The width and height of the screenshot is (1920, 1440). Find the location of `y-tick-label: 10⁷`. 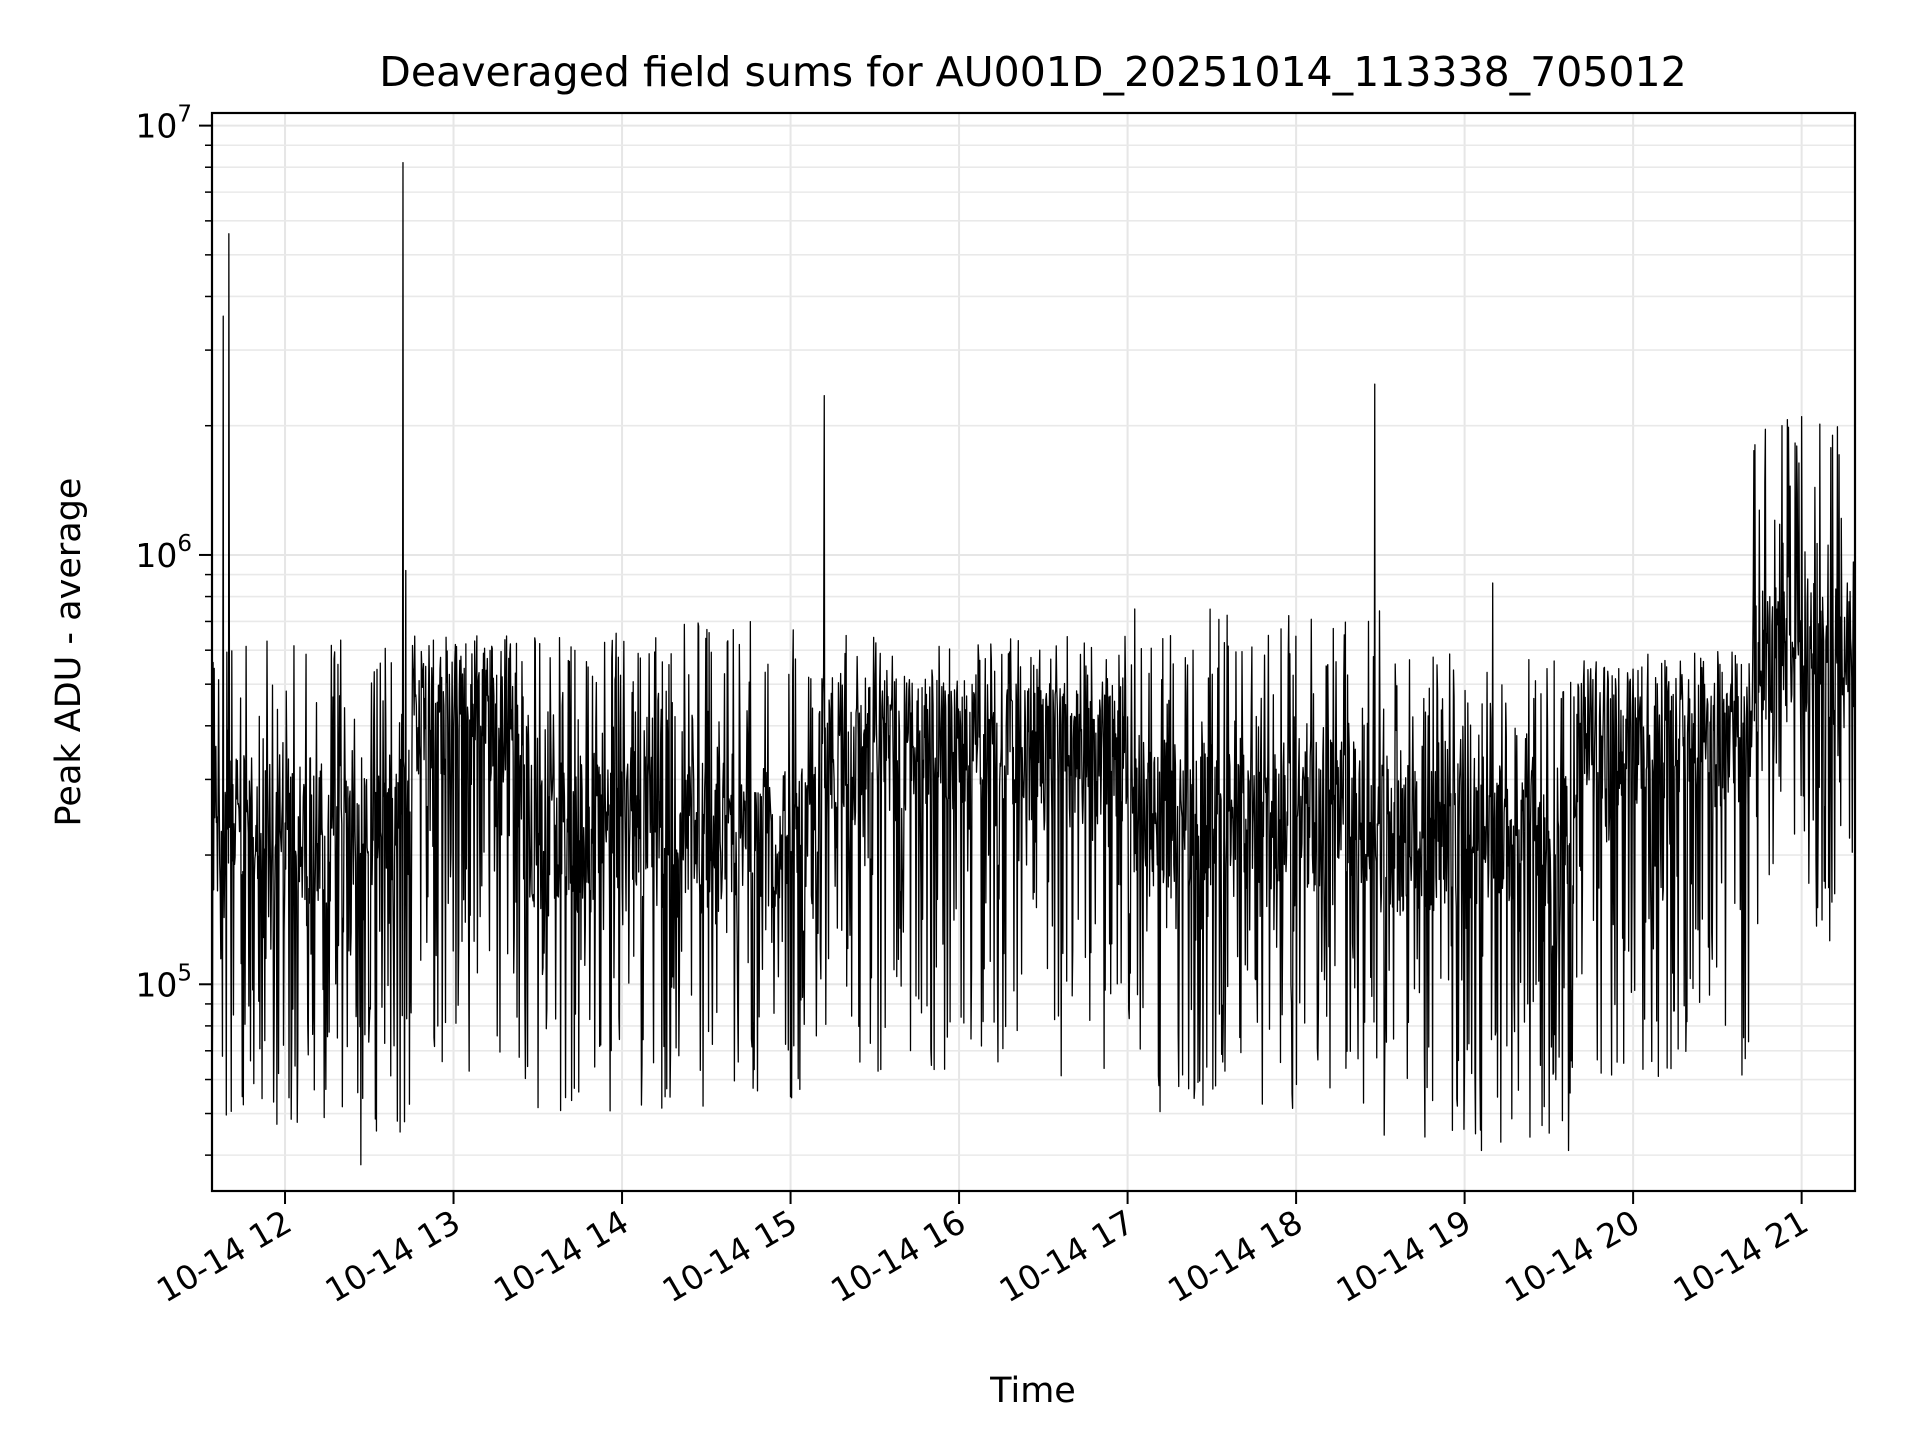

y-tick-label: 10⁷ is located at coordinates (163, 124).